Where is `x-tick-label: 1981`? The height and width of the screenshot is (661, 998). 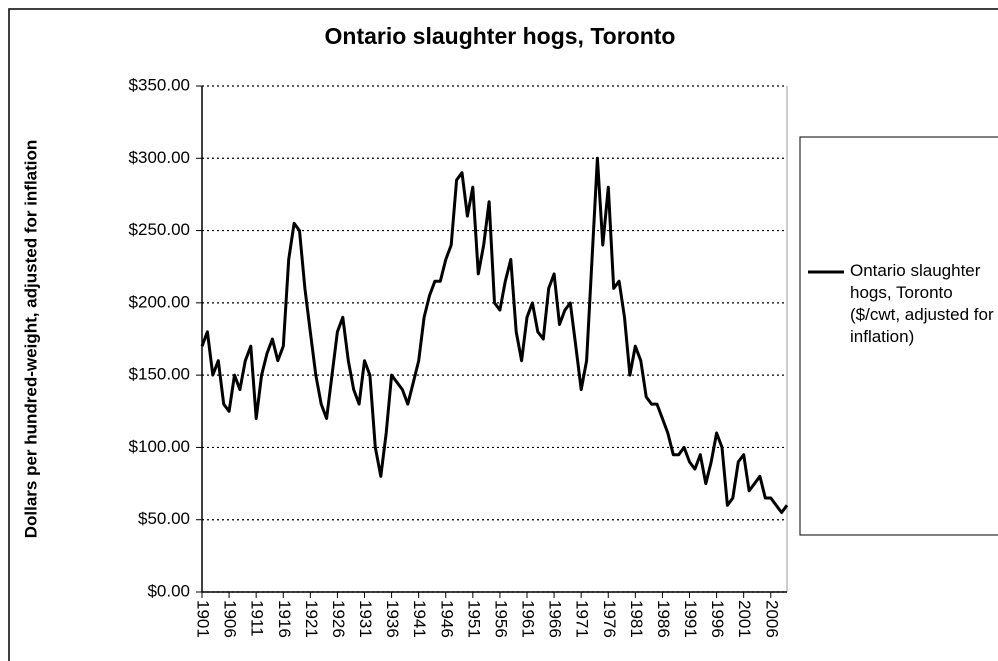
x-tick-label: 1981 is located at coordinates (636, 619).